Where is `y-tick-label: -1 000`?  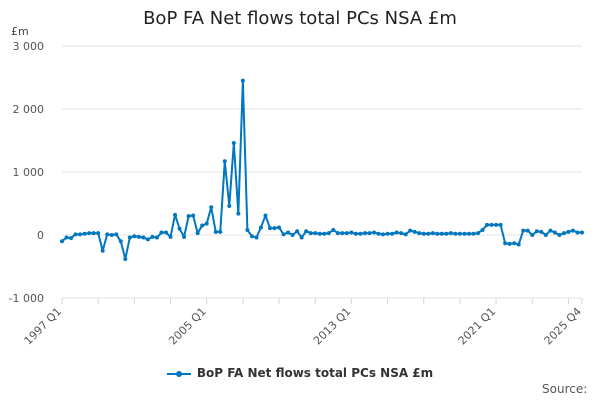 y-tick-label: -1 000 is located at coordinates (26, 298).